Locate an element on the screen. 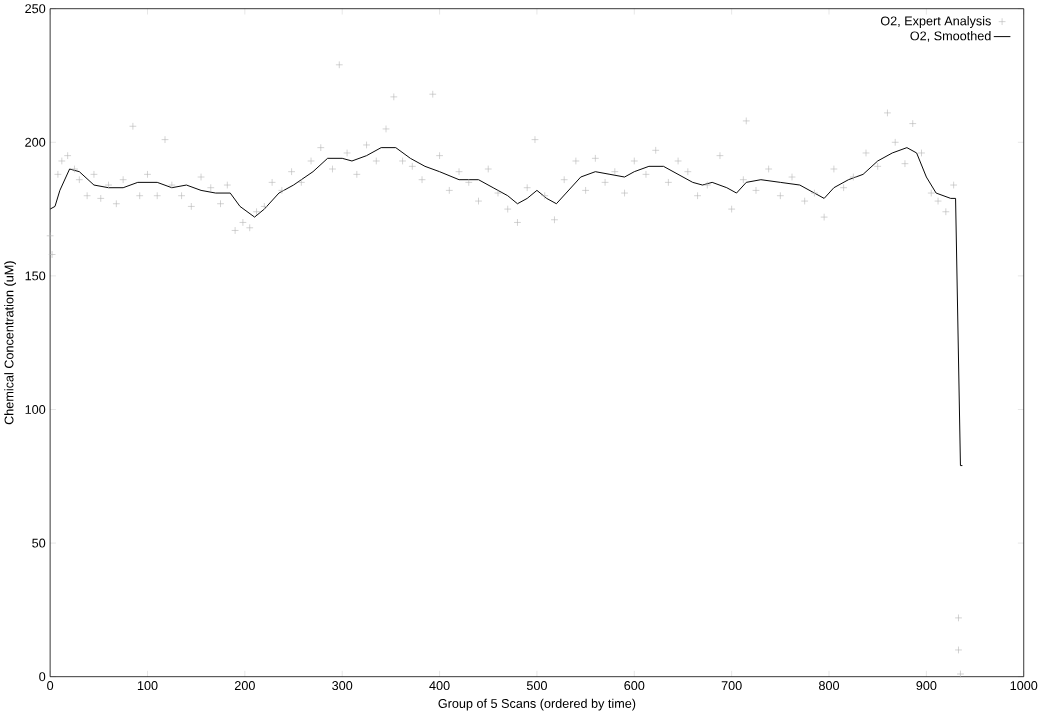  y-axis-title: Chemical Concentration (uM) is located at coordinates (10, 343).